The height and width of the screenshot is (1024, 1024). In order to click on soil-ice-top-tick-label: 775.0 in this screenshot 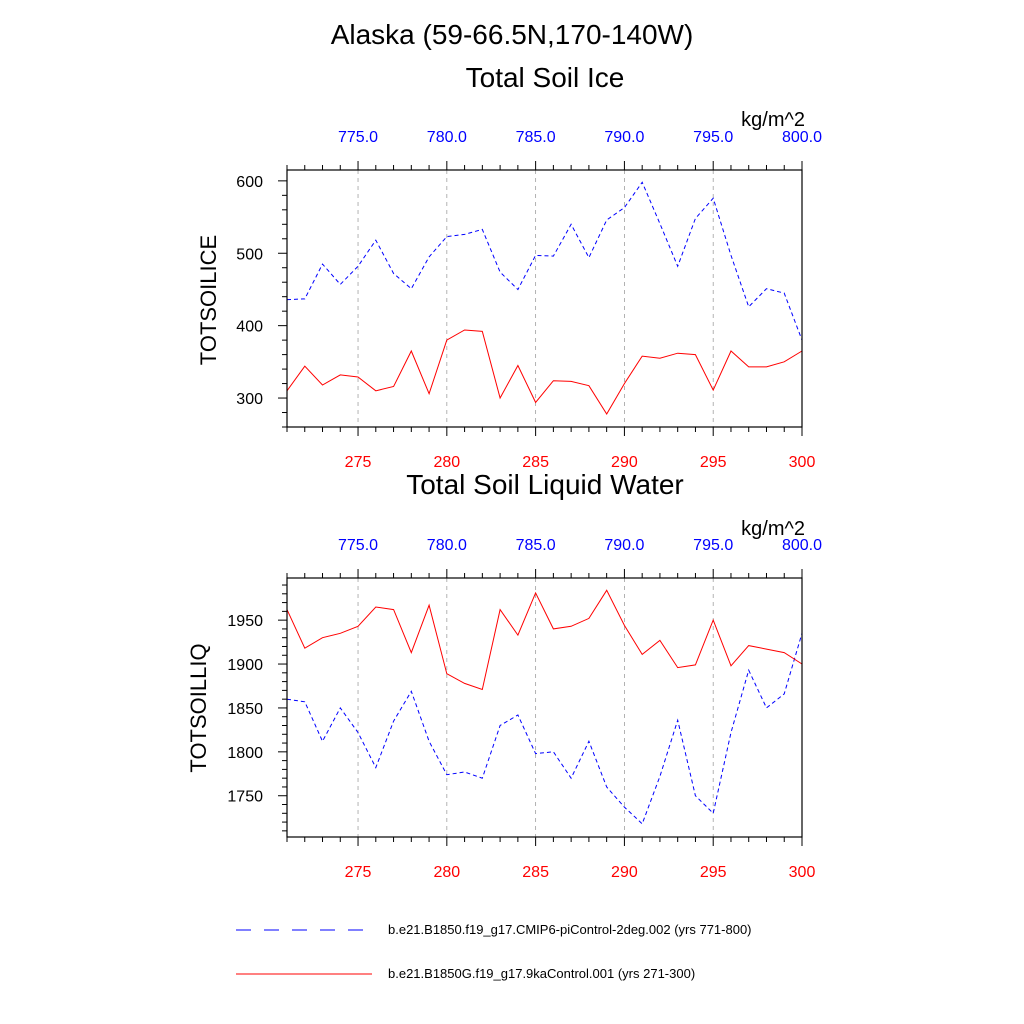, I will do `click(358, 137)`.